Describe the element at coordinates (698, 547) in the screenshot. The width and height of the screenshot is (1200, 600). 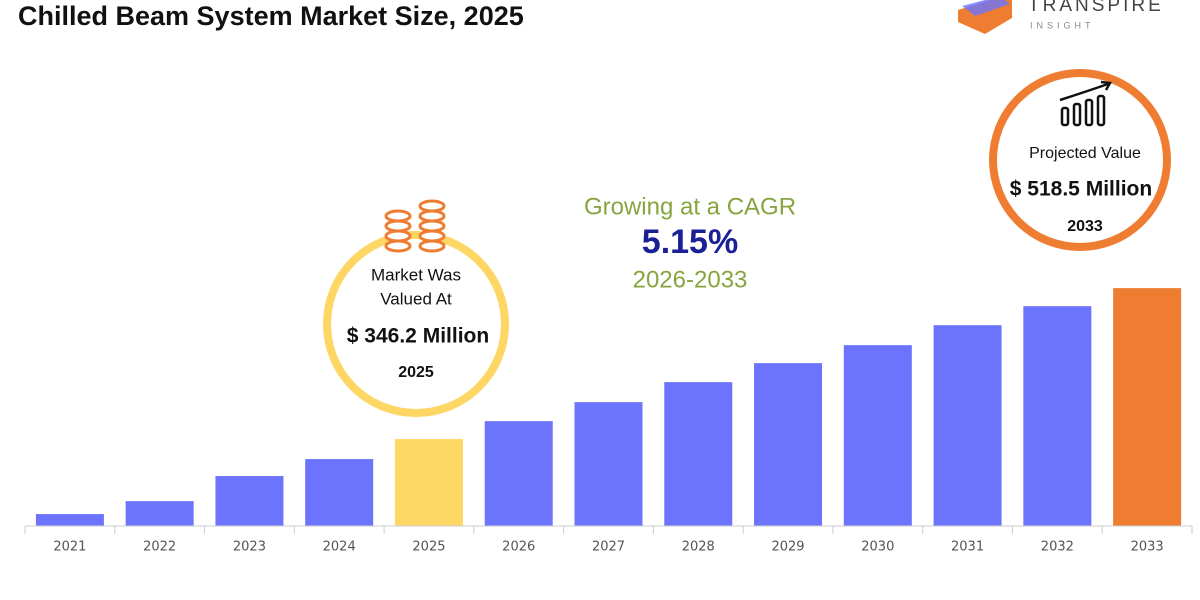
I see `x-tick-label: 2028` at that location.